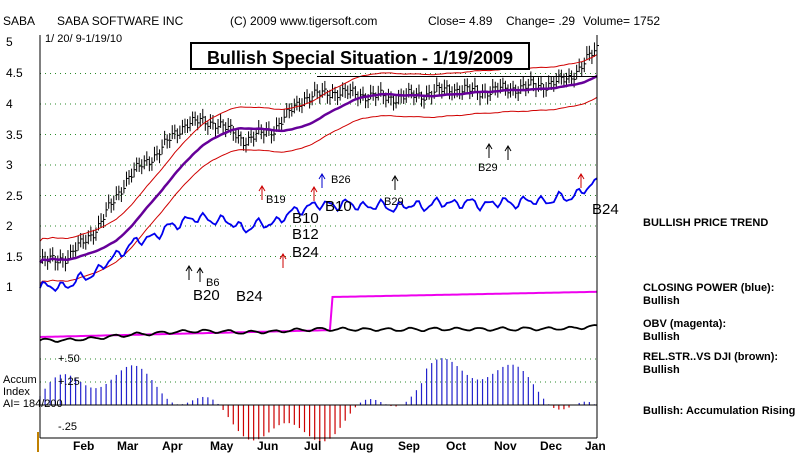 The height and width of the screenshot is (464, 800). Describe the element at coordinates (318, 333) in the screenshot. I see `rel-strength-line` at that location.